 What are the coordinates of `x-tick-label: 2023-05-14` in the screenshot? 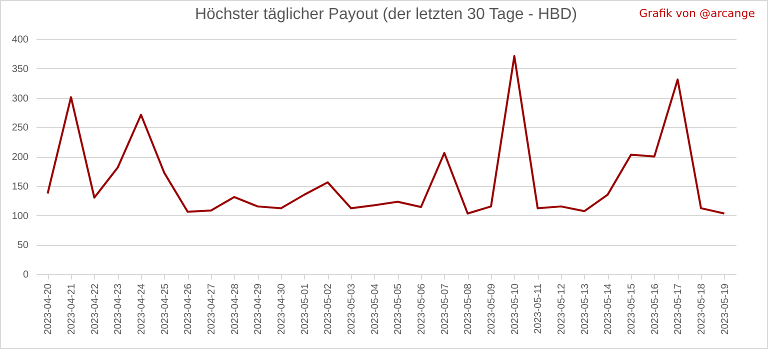 It's located at (608, 309).